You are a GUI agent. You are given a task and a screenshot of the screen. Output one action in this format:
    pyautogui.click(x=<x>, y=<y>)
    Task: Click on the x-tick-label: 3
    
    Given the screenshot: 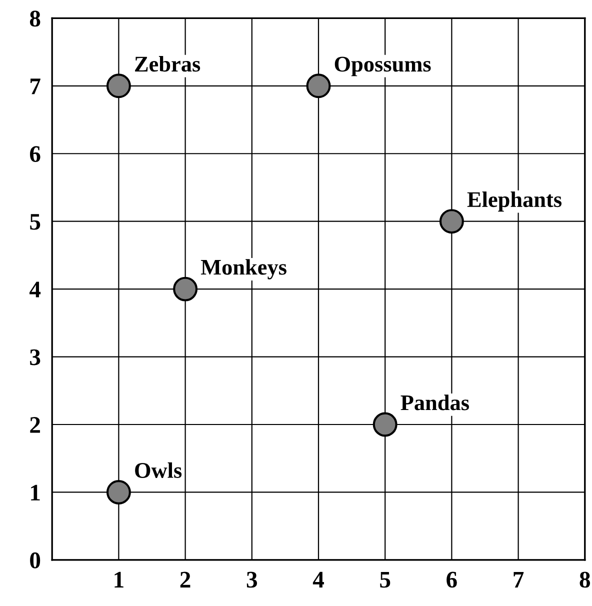 What is the action you would take?
    pyautogui.click(x=251, y=580)
    